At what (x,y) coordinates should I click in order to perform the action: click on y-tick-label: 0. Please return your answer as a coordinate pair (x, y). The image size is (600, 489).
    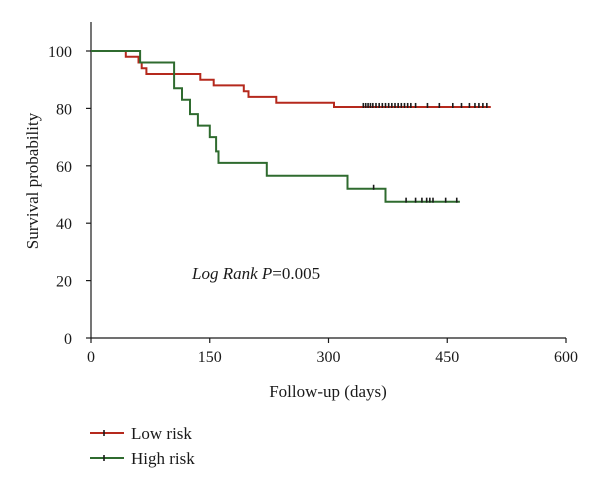
    Looking at the image, I should click on (68, 339).